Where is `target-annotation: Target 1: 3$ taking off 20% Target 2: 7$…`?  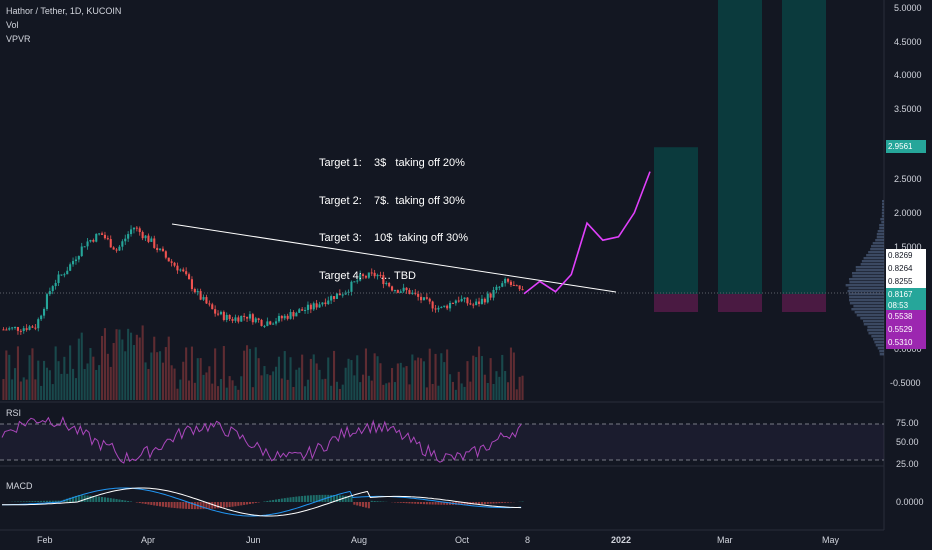 target-annotation: Target 1: 3$ taking off 20% Target 2: 7$… is located at coordinates (393, 213).